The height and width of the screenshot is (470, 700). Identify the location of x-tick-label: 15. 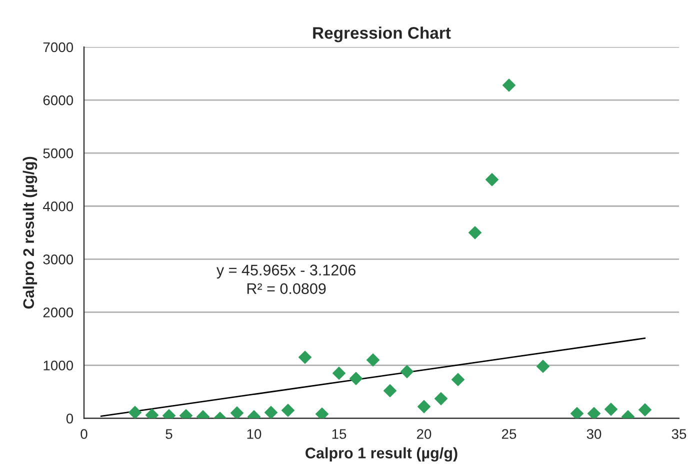
(339, 434).